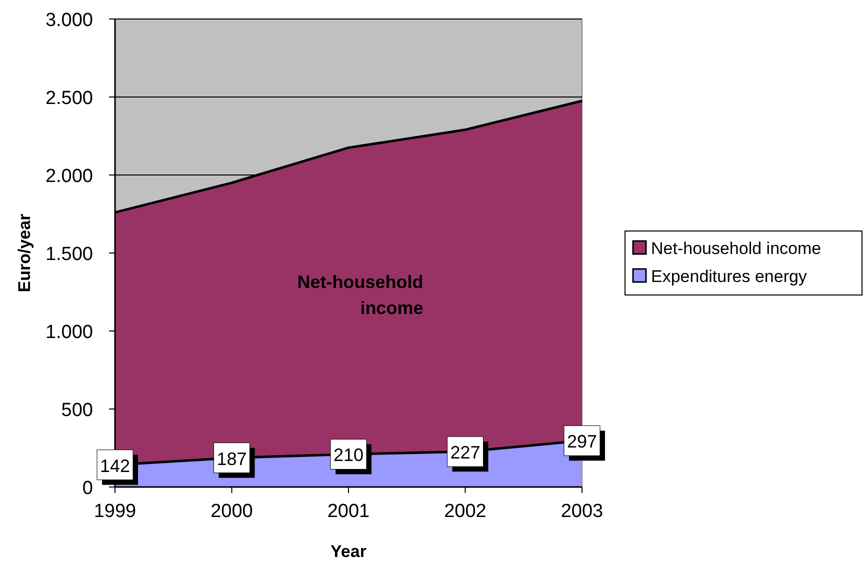  Describe the element at coordinates (69, 254) in the screenshot. I see `y-tick-label: 1.500` at that location.